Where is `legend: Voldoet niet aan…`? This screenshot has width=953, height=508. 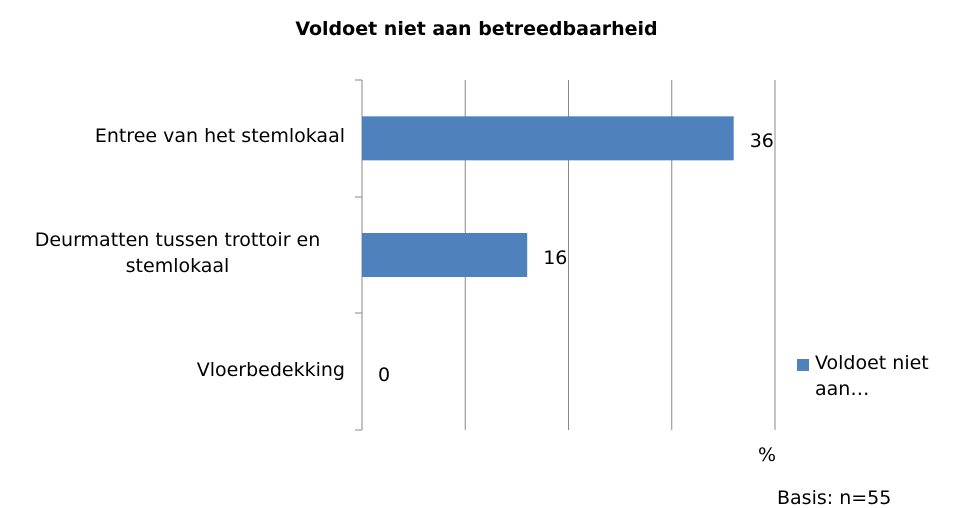
legend: Voldoet niet aan… is located at coordinates (875, 376).